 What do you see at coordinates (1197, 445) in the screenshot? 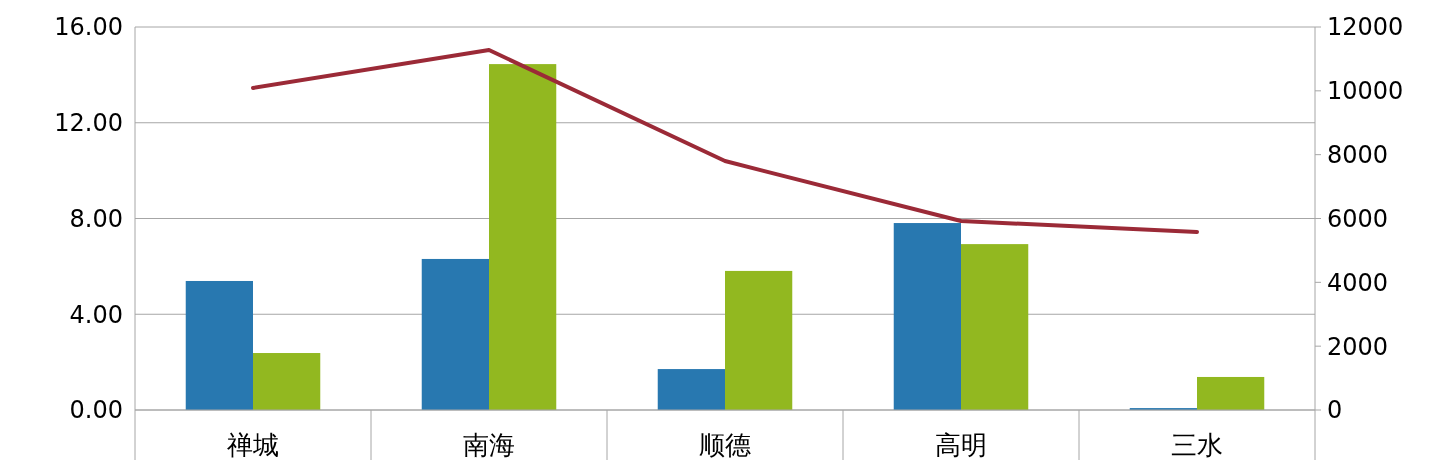
I see `x-tick-label: 三水` at bounding box center [1197, 445].